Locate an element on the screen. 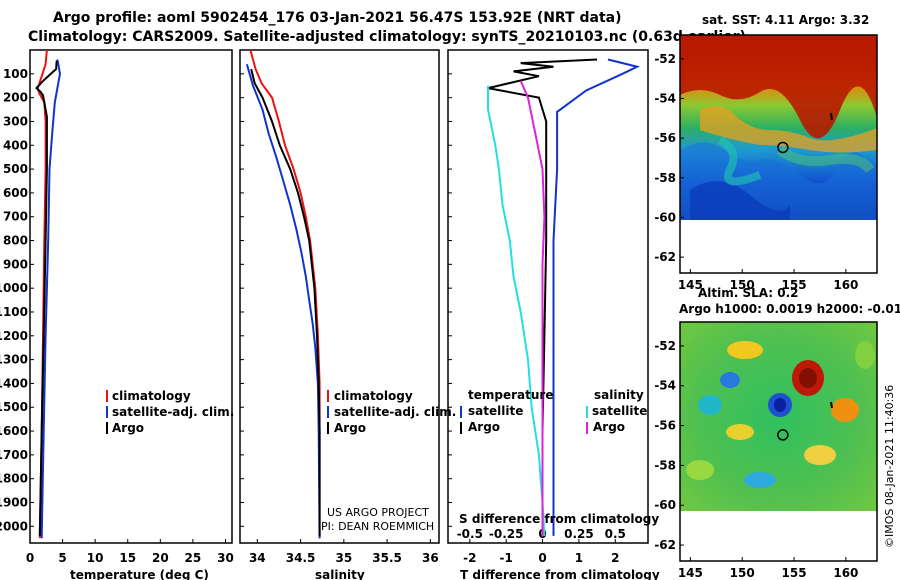  sst-map-image is located at coordinates (778, 127).